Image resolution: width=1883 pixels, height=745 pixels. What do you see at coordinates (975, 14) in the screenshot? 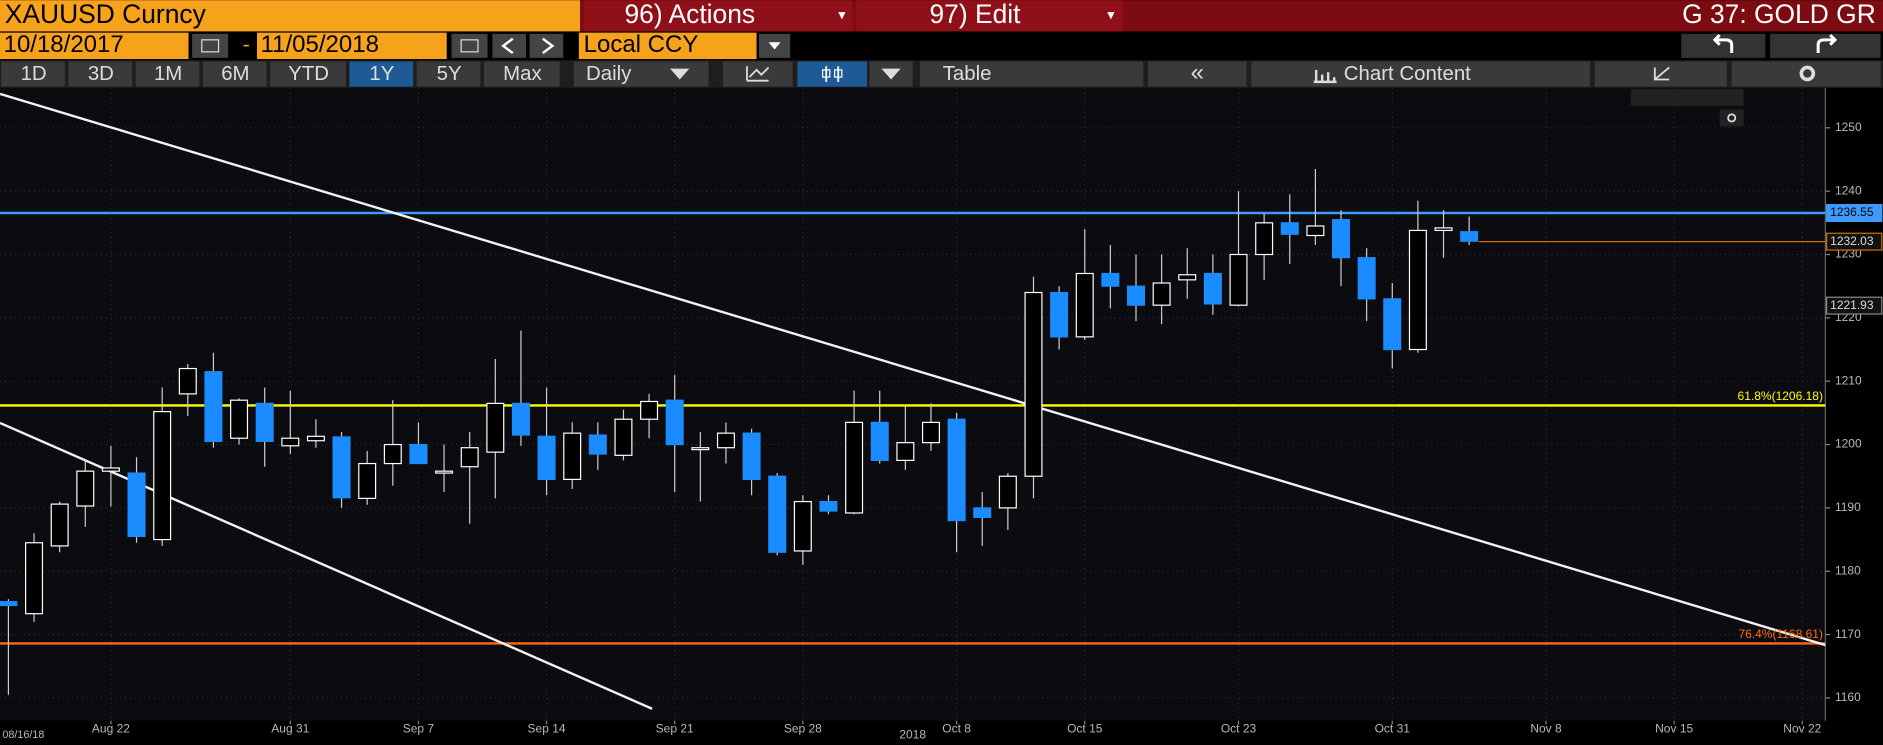
I see `edit: 97) Edit` at bounding box center [975, 14].